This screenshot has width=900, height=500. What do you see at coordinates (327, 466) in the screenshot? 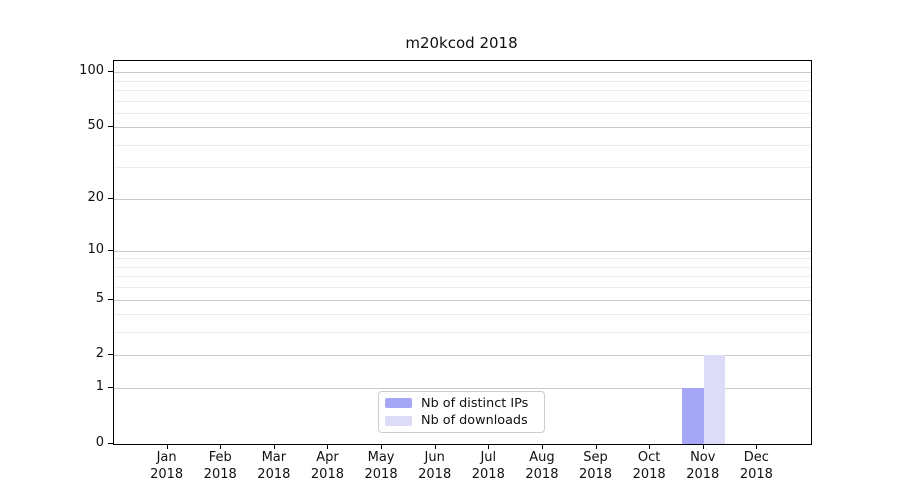
I see `x-tick-label: Apr 2018` at bounding box center [327, 466].